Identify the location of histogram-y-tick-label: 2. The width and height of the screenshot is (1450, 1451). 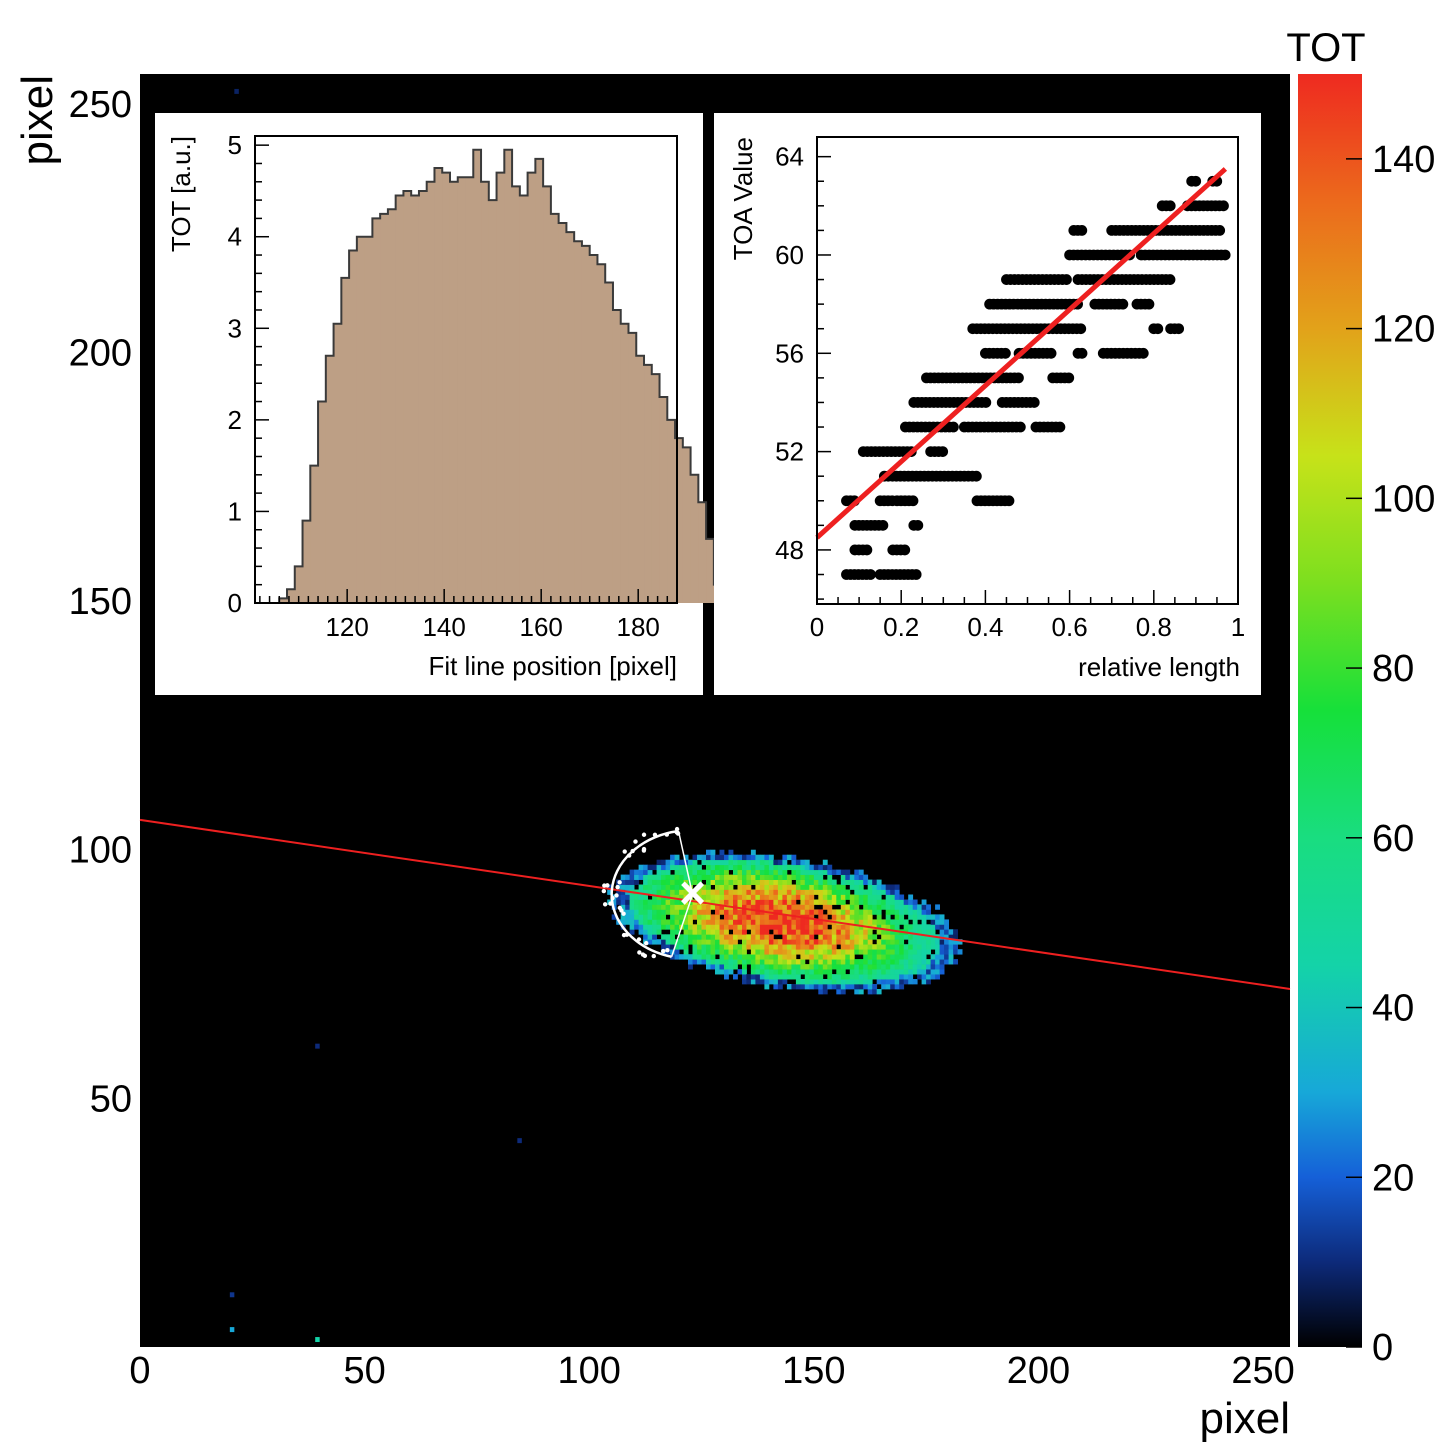
(235, 420).